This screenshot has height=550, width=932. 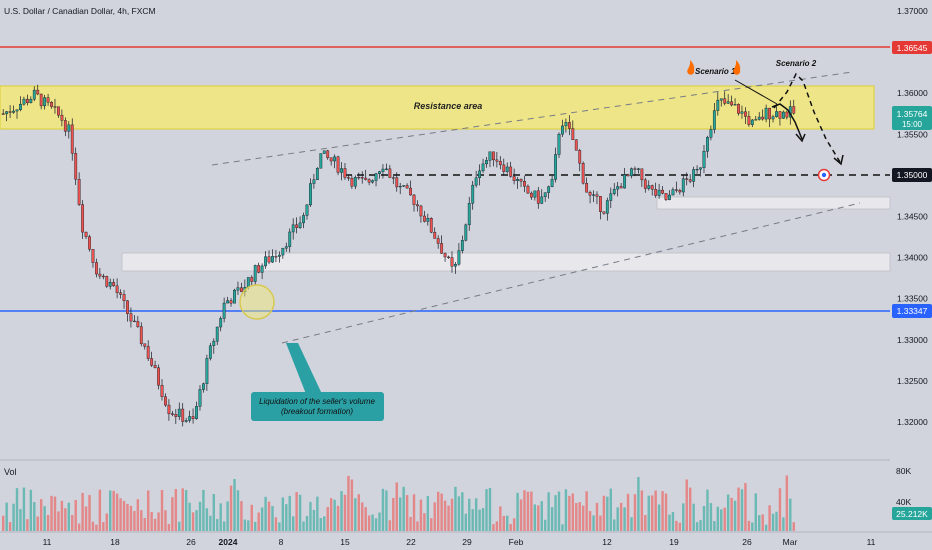 I want to click on price-label-black: 1.35000, so click(x=912, y=175).